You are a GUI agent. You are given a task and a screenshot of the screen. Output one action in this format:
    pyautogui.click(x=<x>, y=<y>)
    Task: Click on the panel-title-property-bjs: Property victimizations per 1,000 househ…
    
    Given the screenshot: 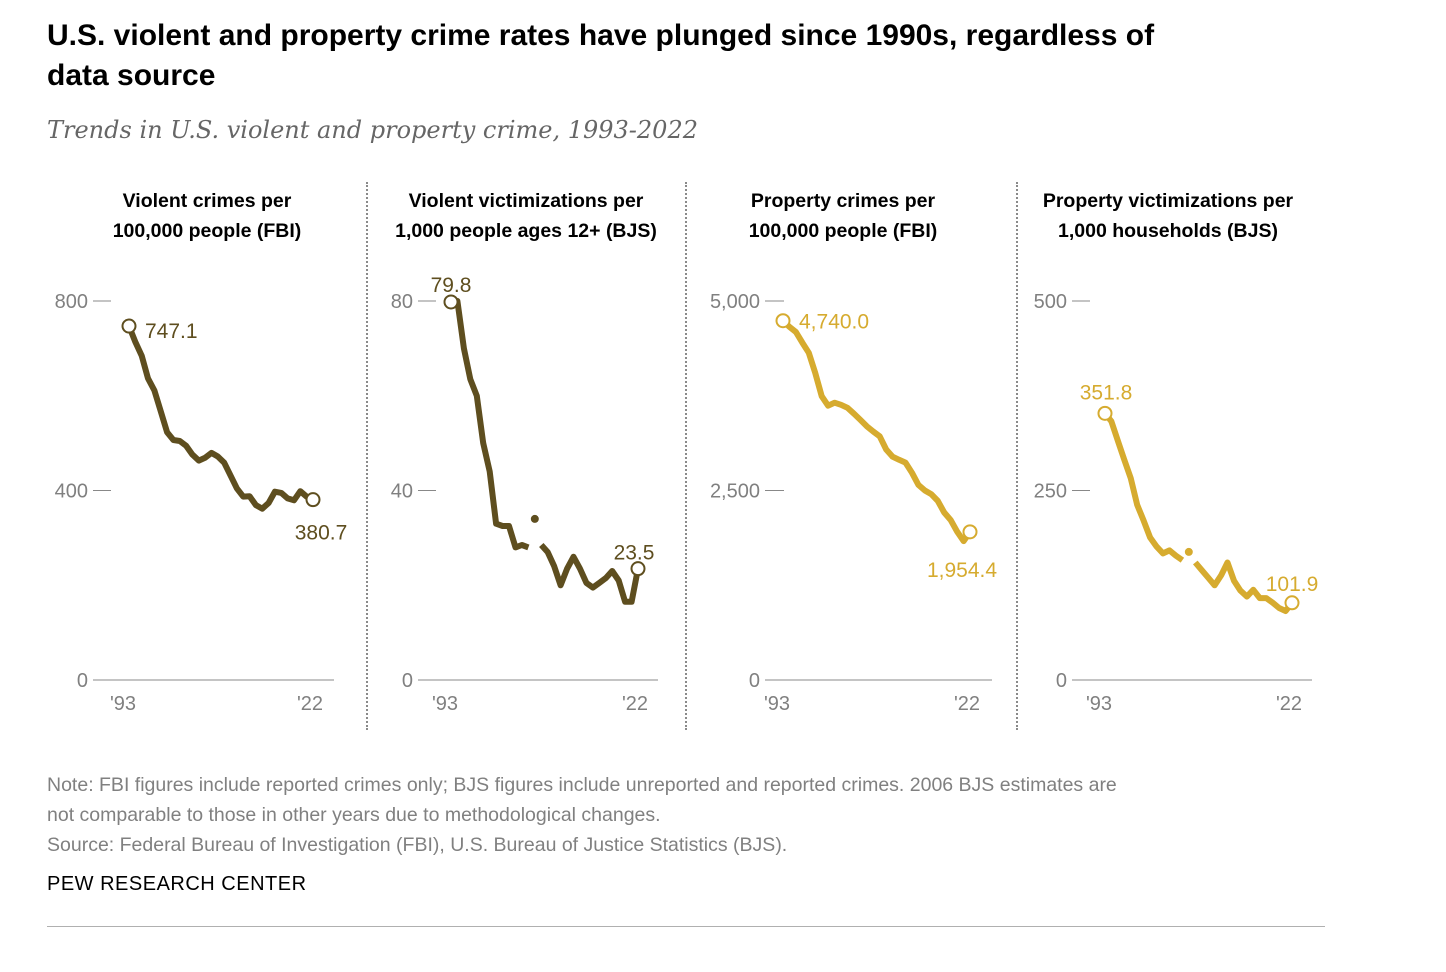 What is the action you would take?
    pyautogui.click(x=1168, y=216)
    